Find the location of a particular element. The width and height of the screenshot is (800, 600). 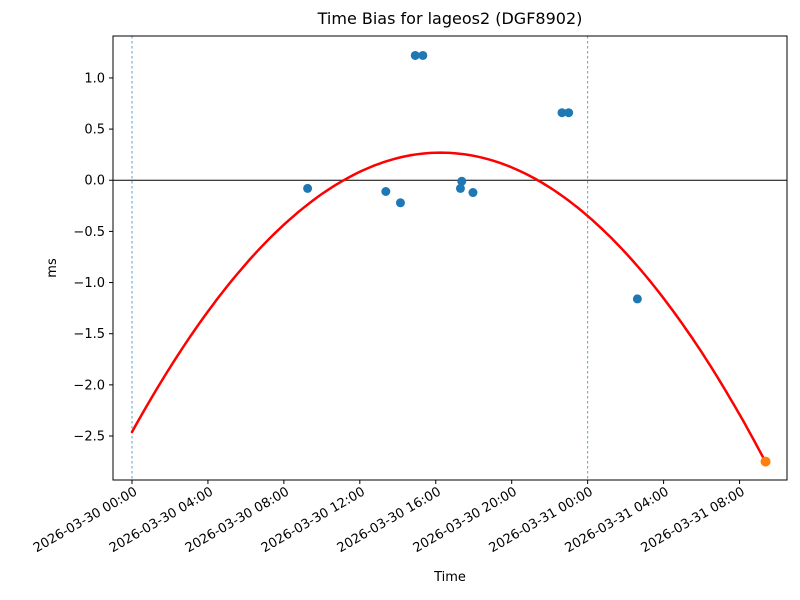

y-tick-label: 1.0 is located at coordinates (94, 78).